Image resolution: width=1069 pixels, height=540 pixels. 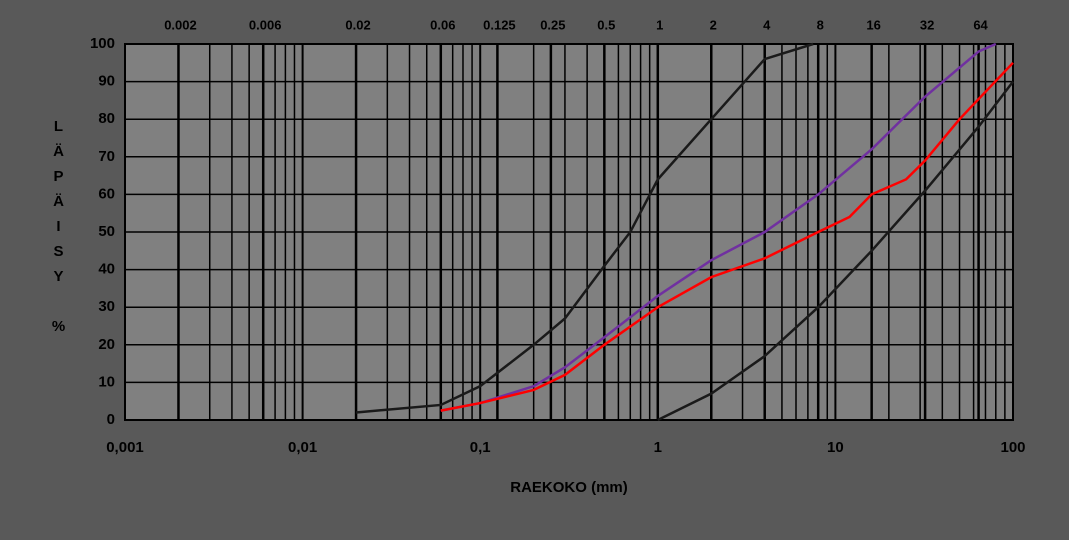 I want to click on x-axis-label: RAEKOKO (mm), so click(x=569, y=487).